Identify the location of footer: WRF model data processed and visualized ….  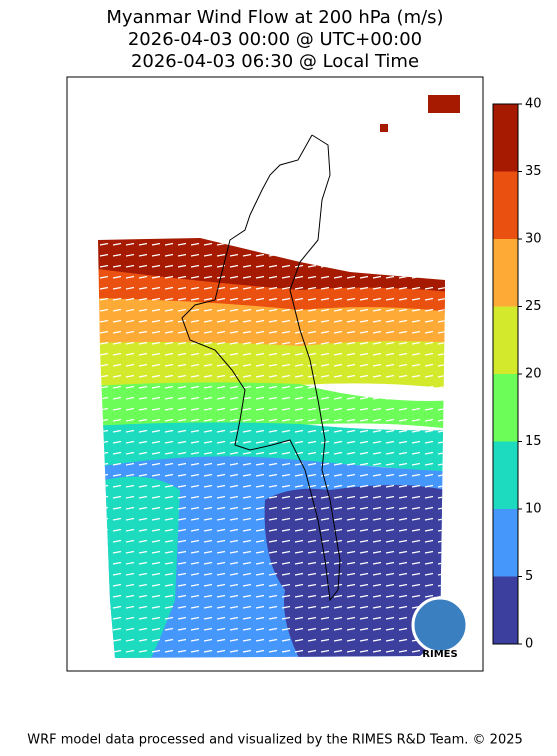
(275, 740).